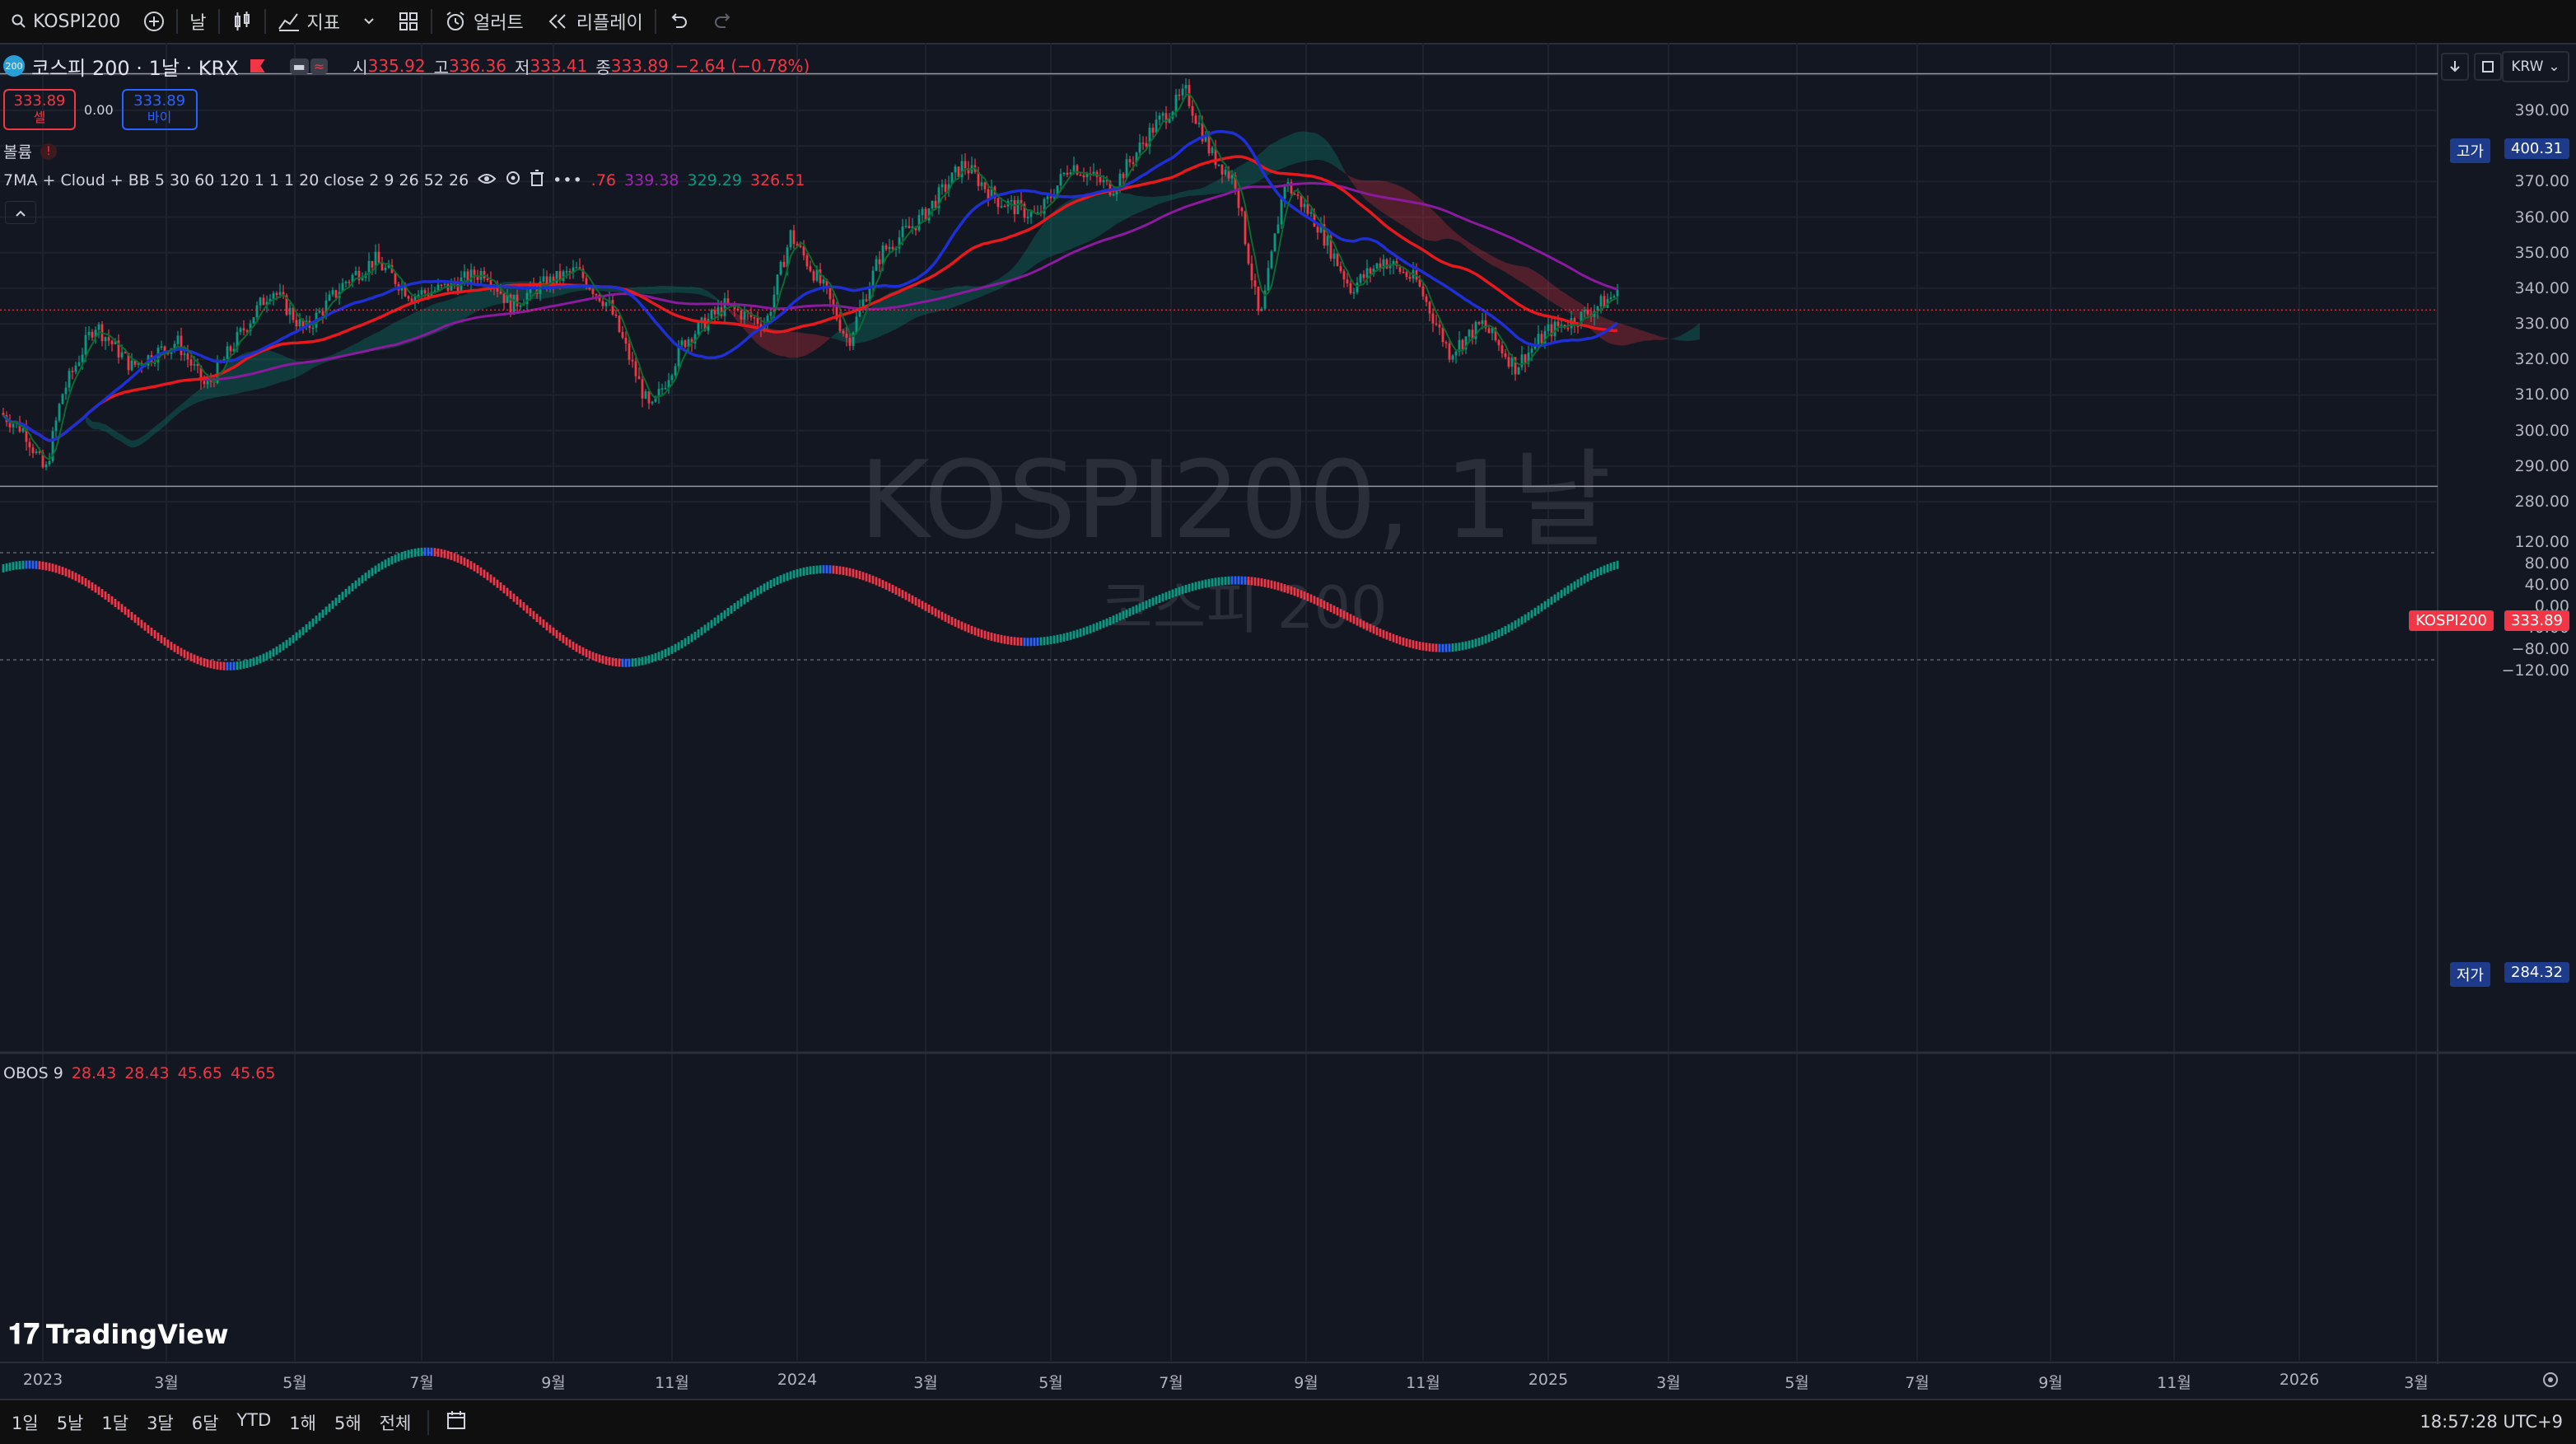  What do you see at coordinates (154, 21) in the screenshot?
I see `compare-button` at bounding box center [154, 21].